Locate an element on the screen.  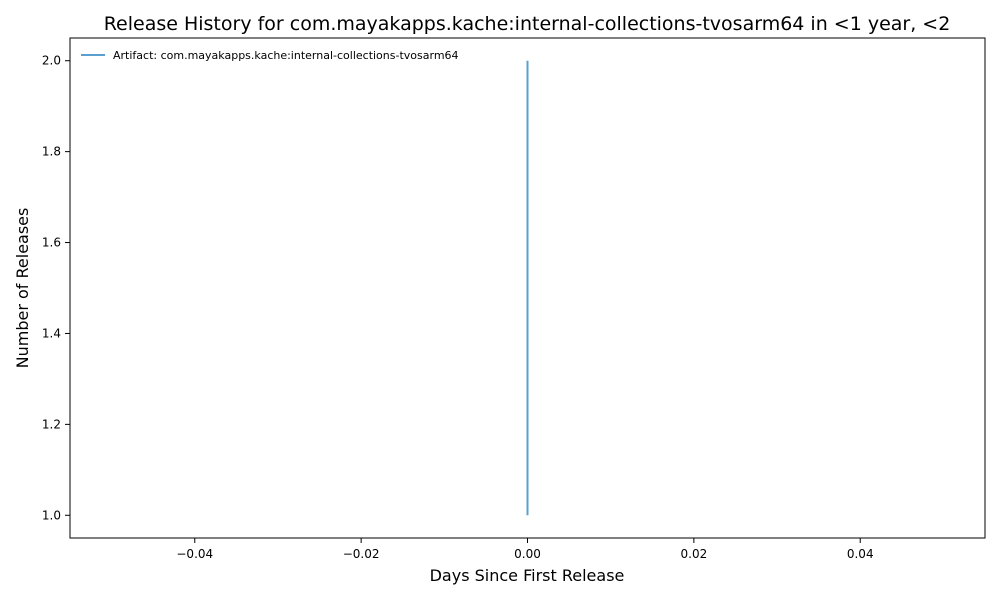
y-tick-label: 2.0 is located at coordinates (51, 61).